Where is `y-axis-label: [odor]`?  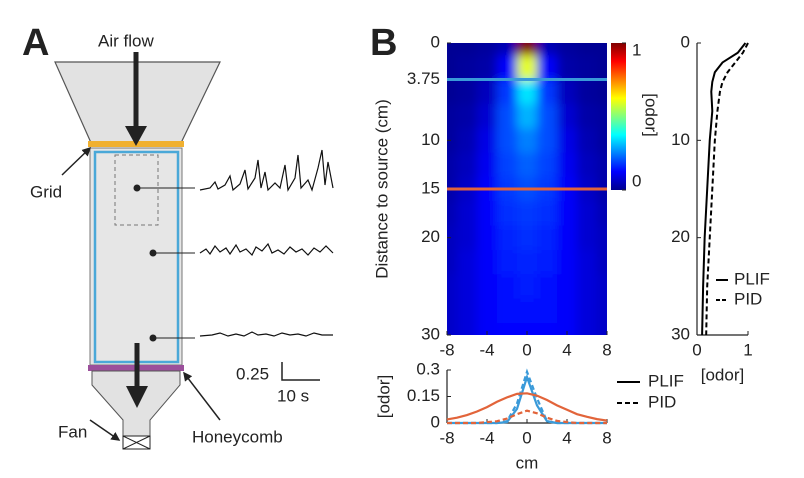
y-axis-label: [odor] is located at coordinates (383, 396).